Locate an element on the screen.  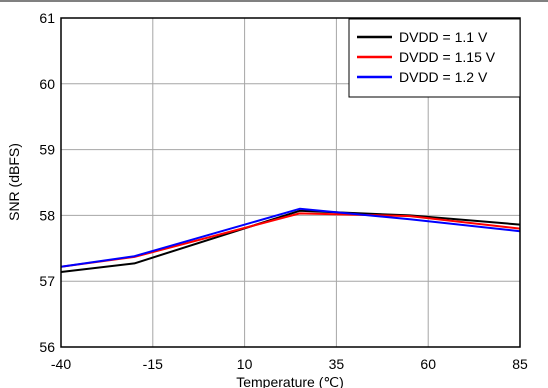
x-tick-labels: -40 -15 10 35 60 85 is located at coordinates (289, 364).